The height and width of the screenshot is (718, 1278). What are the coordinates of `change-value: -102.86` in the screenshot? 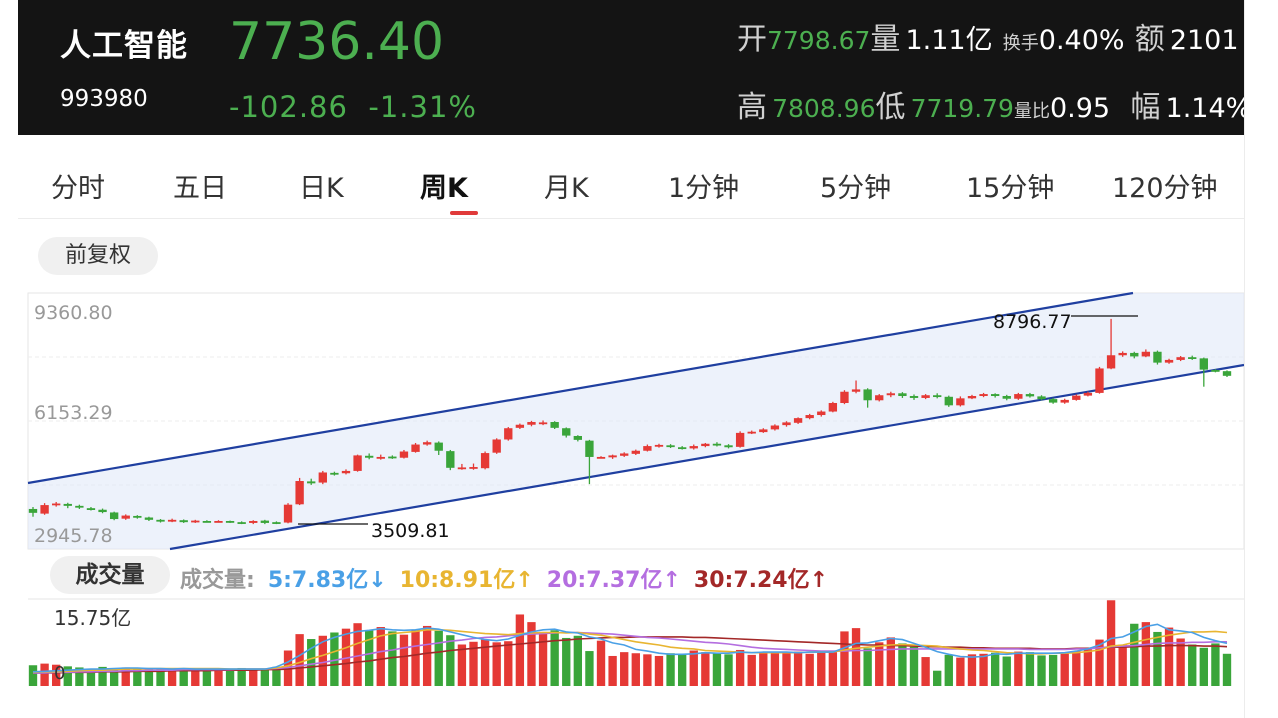 It's located at (288, 107).